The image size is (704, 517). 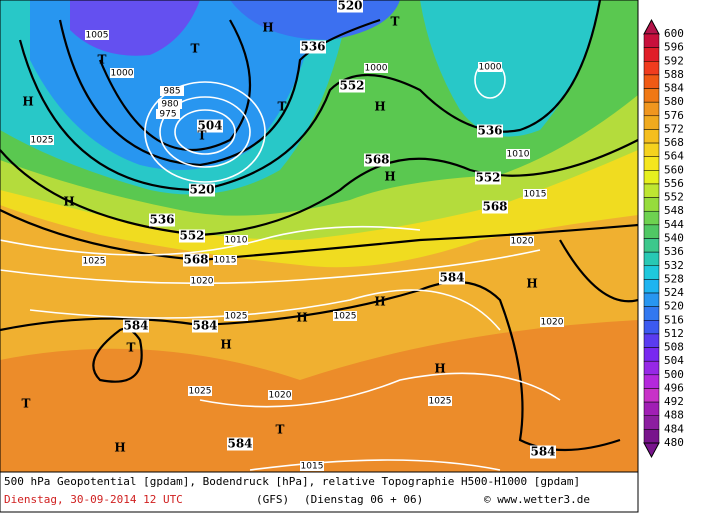 I want to click on legend-label: 568, so click(x=674, y=142).